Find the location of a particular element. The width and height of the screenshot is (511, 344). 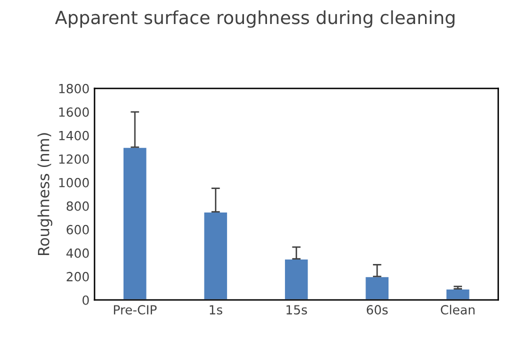

x-tick-label: Pre-CIP is located at coordinates (135, 310).